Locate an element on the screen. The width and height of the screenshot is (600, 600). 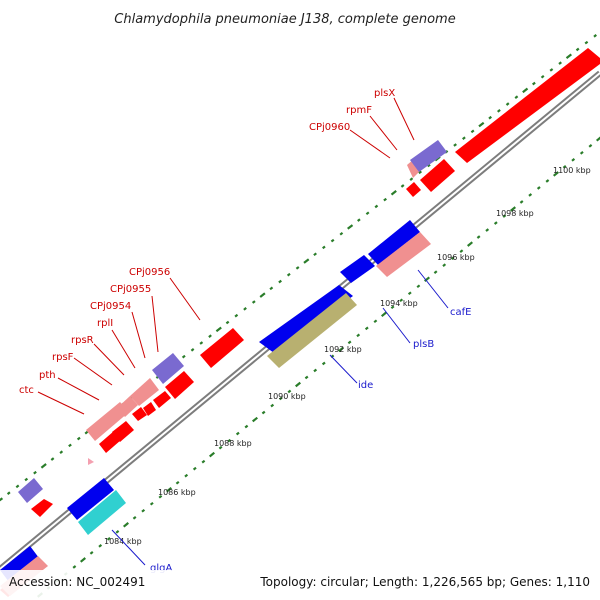
gene-label-rpli: rplI is located at coordinates (105, 323).